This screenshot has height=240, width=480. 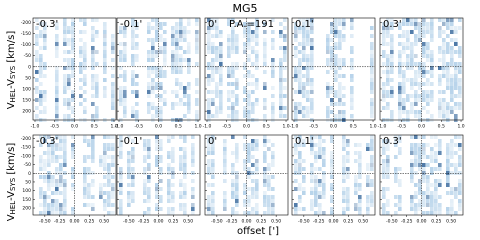 I want to click on y-label-part: SYS, so click(x=13, y=184).